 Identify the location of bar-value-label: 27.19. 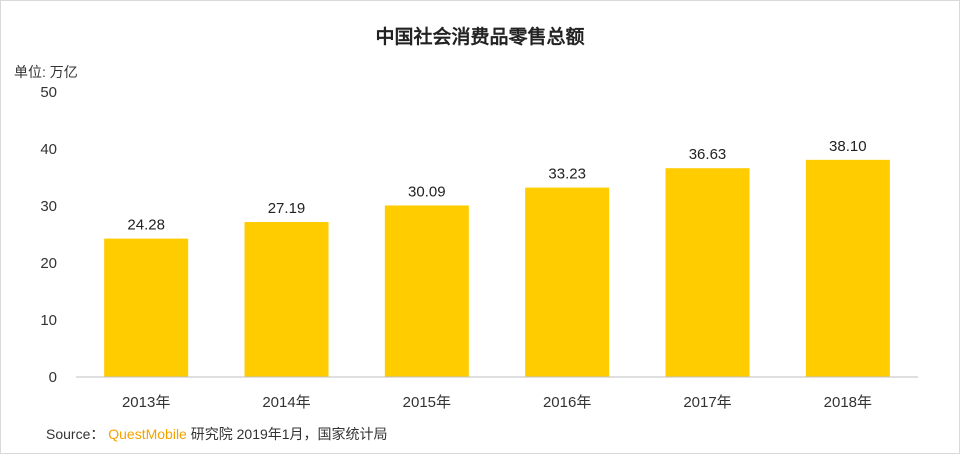
(287, 208).